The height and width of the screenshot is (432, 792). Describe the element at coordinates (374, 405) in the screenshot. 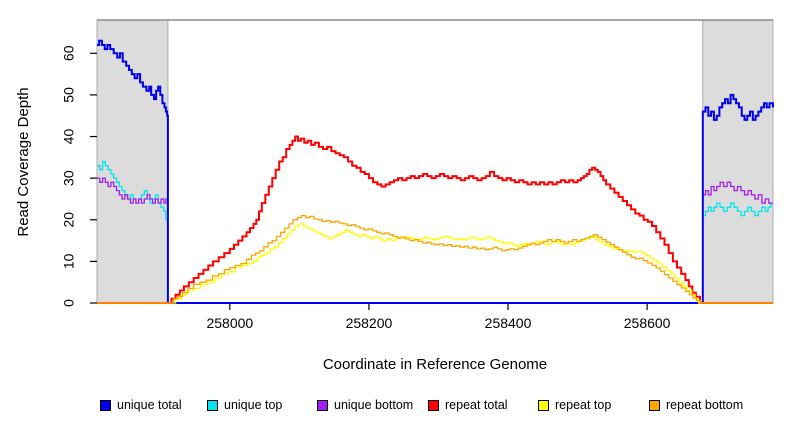

I see `legend-label: unique bottom` at that location.